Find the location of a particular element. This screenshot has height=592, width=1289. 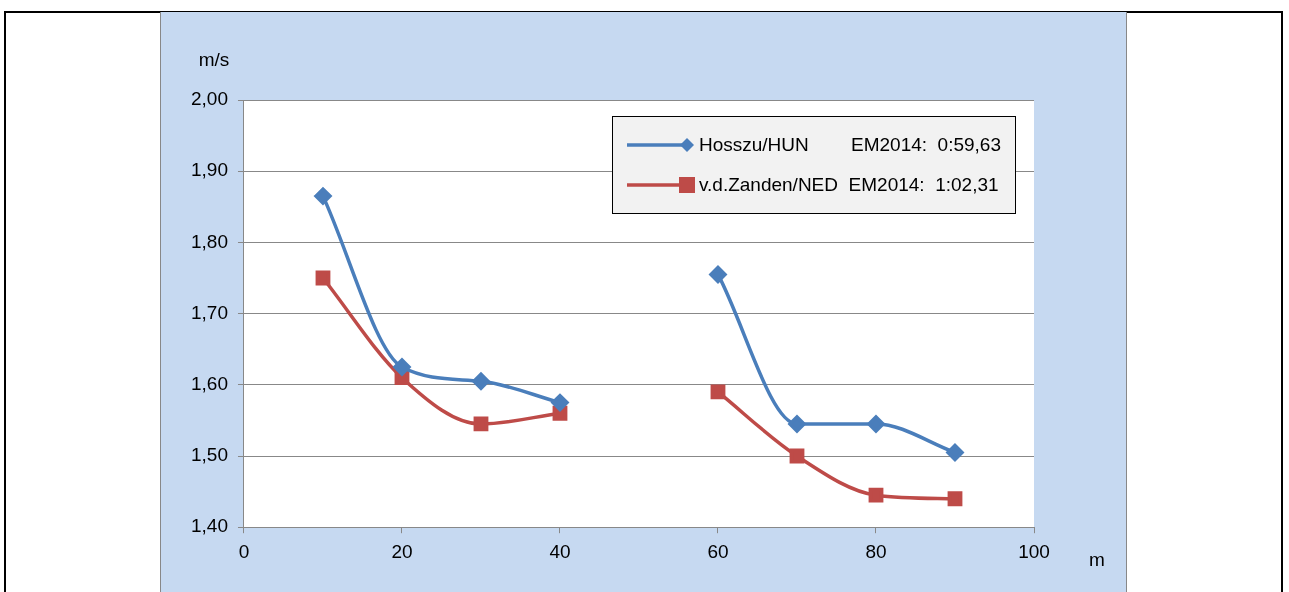

x-tick-label: 60 is located at coordinates (718, 551).